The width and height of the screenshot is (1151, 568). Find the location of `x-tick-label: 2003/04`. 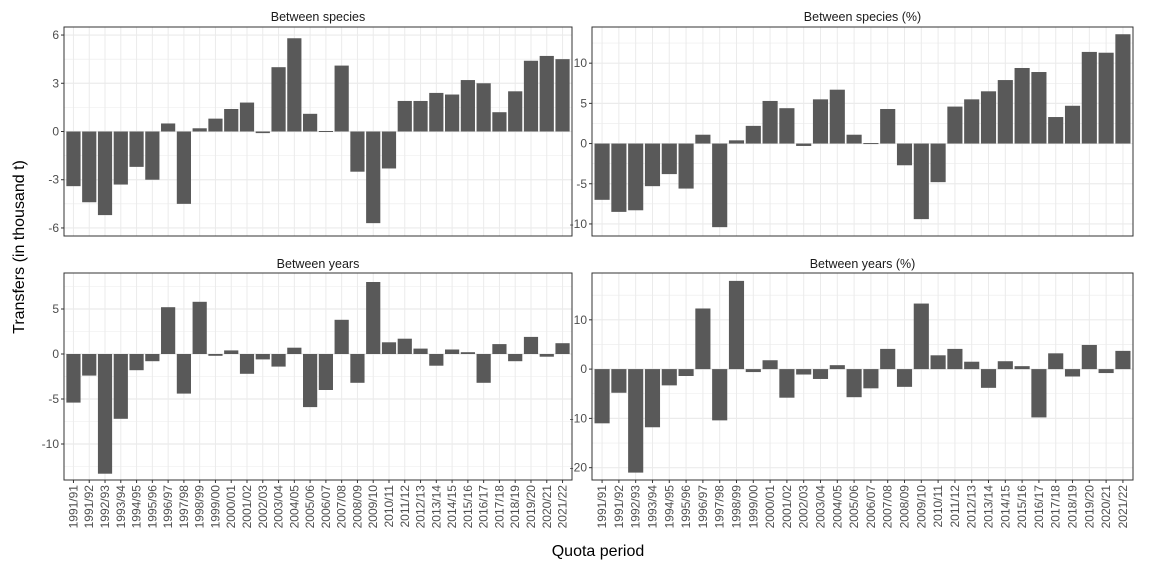

x-tick-label: 2003/04 is located at coordinates (279, 507).